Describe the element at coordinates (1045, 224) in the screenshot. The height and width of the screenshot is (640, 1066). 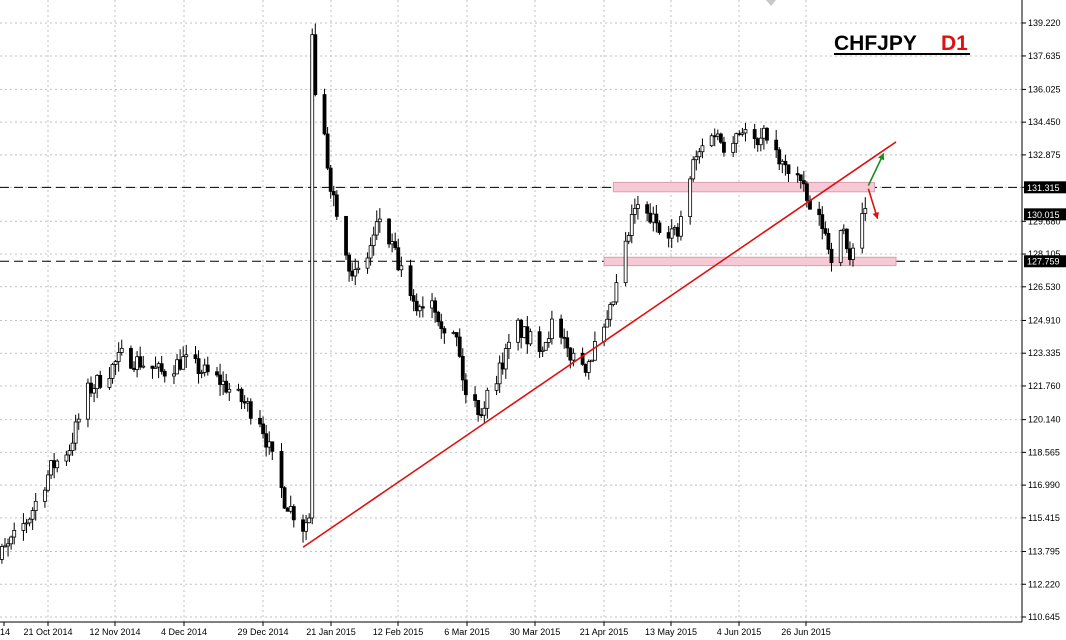
I see `price-tags: 131.315 130.015 127.759` at that location.